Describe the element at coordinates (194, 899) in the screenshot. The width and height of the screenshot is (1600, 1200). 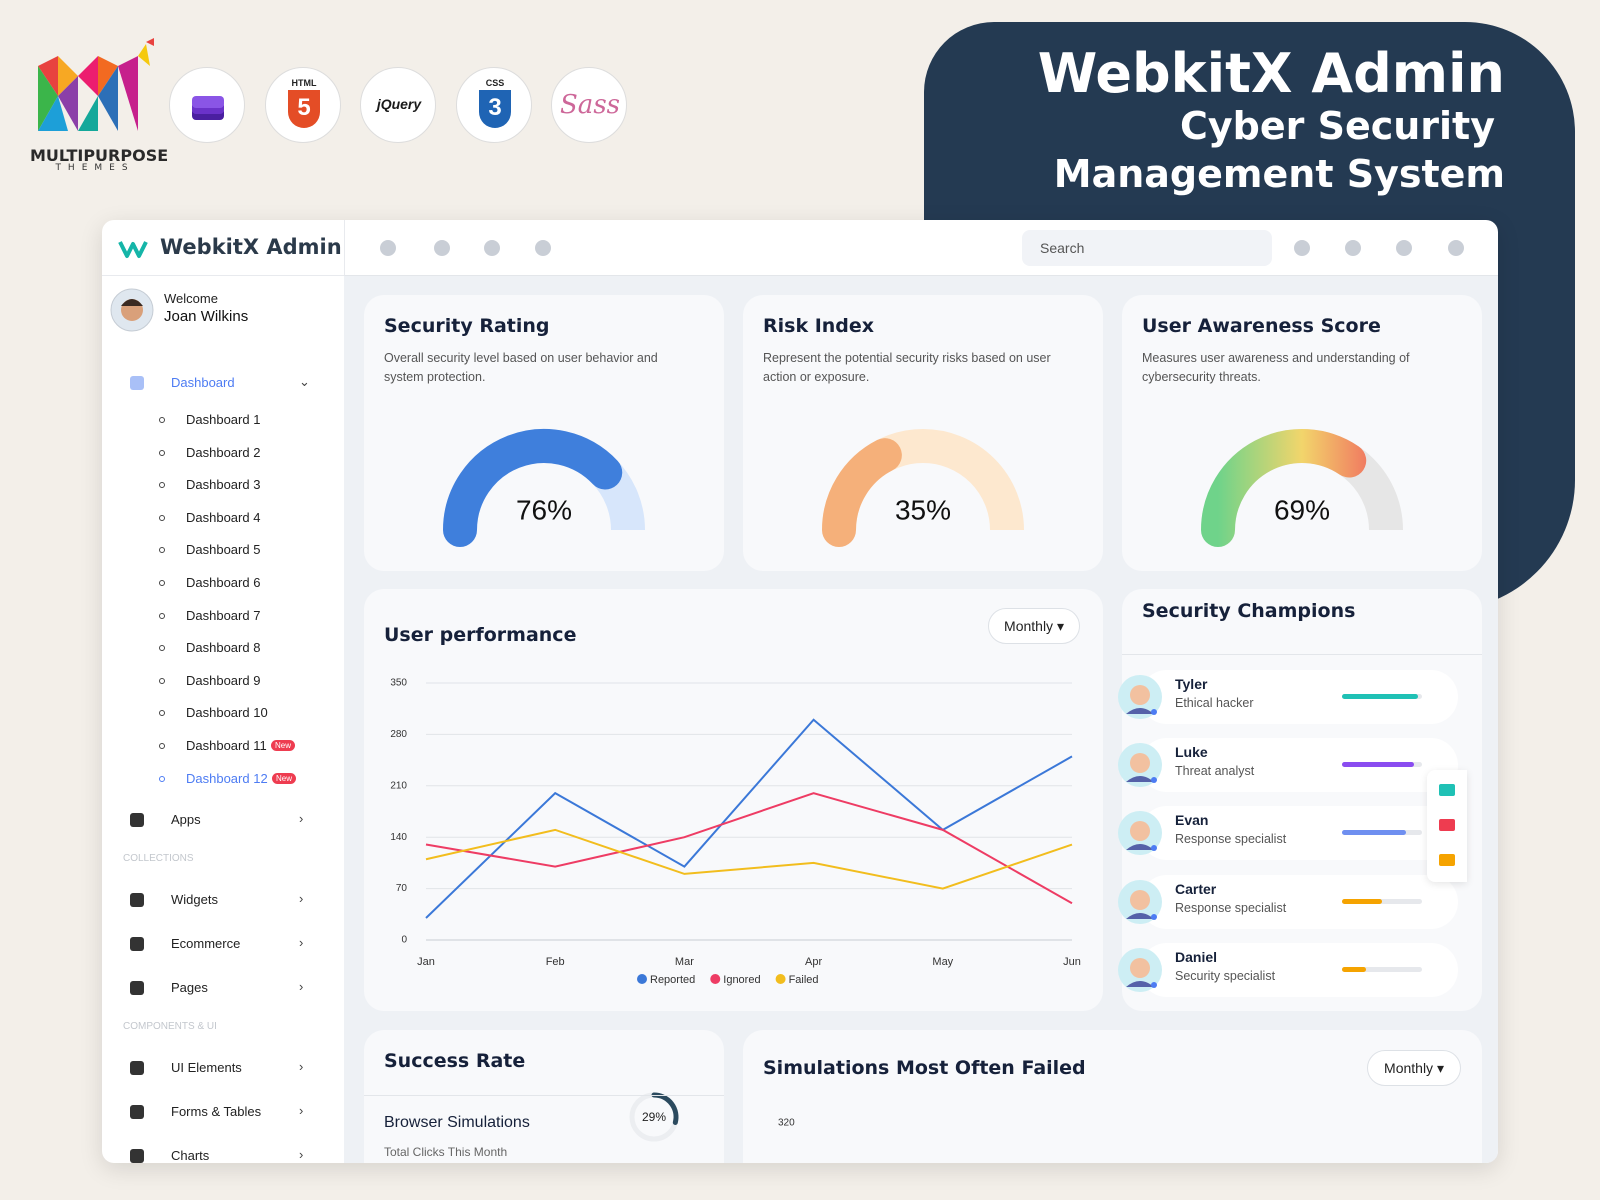
I see `menu-item: Widgets` at that location.